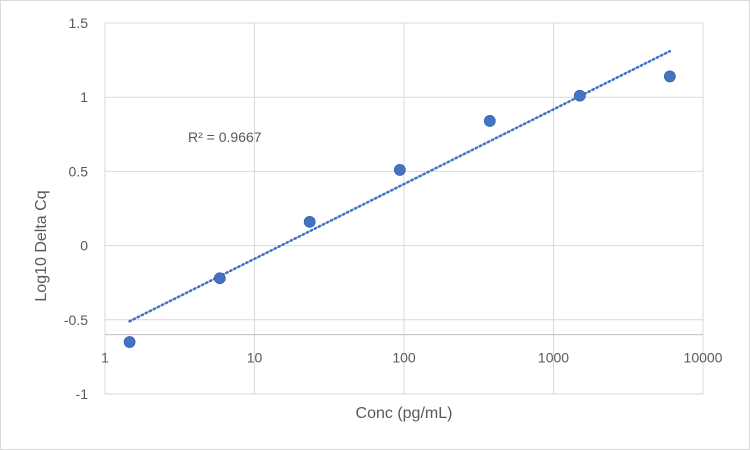  What do you see at coordinates (84, 246) in the screenshot?
I see `y-tick-label-3: 0` at bounding box center [84, 246].